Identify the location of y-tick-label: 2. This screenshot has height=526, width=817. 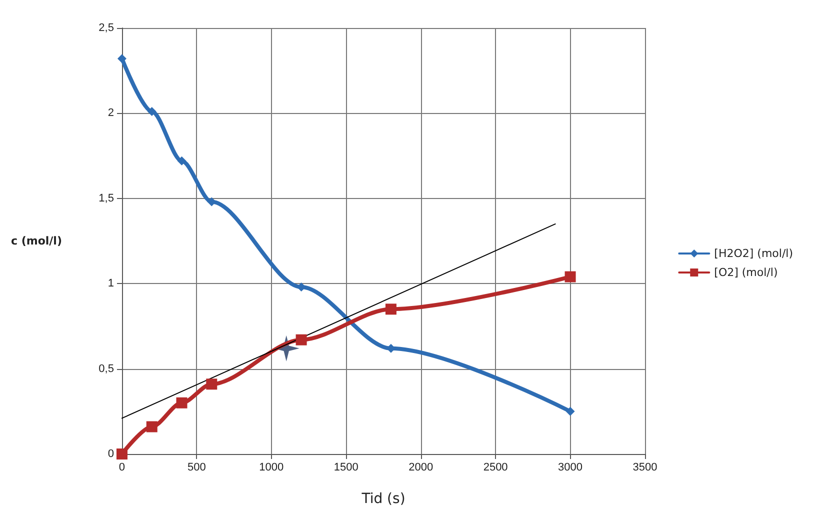
(111, 113).